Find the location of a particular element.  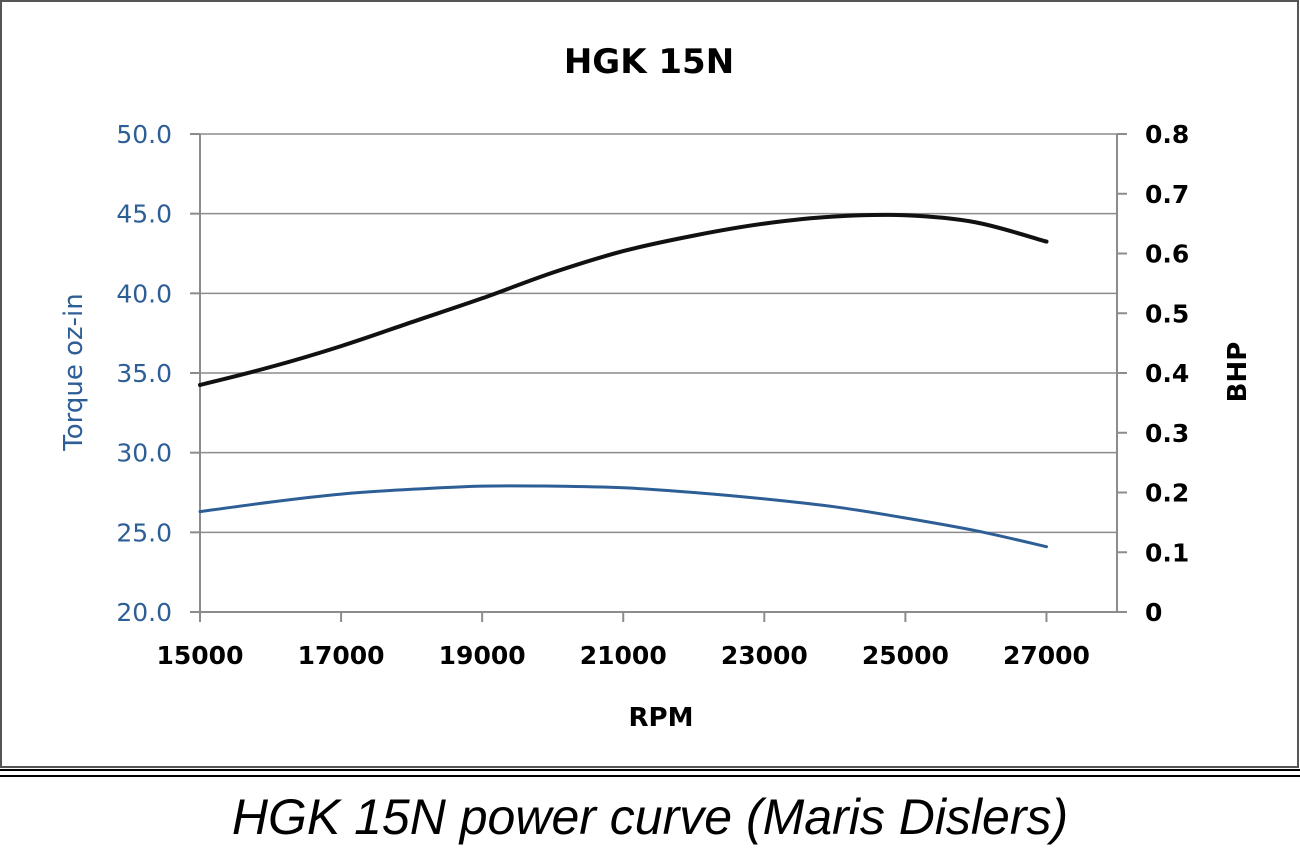

x-tick-label: 21000 is located at coordinates (623, 655).